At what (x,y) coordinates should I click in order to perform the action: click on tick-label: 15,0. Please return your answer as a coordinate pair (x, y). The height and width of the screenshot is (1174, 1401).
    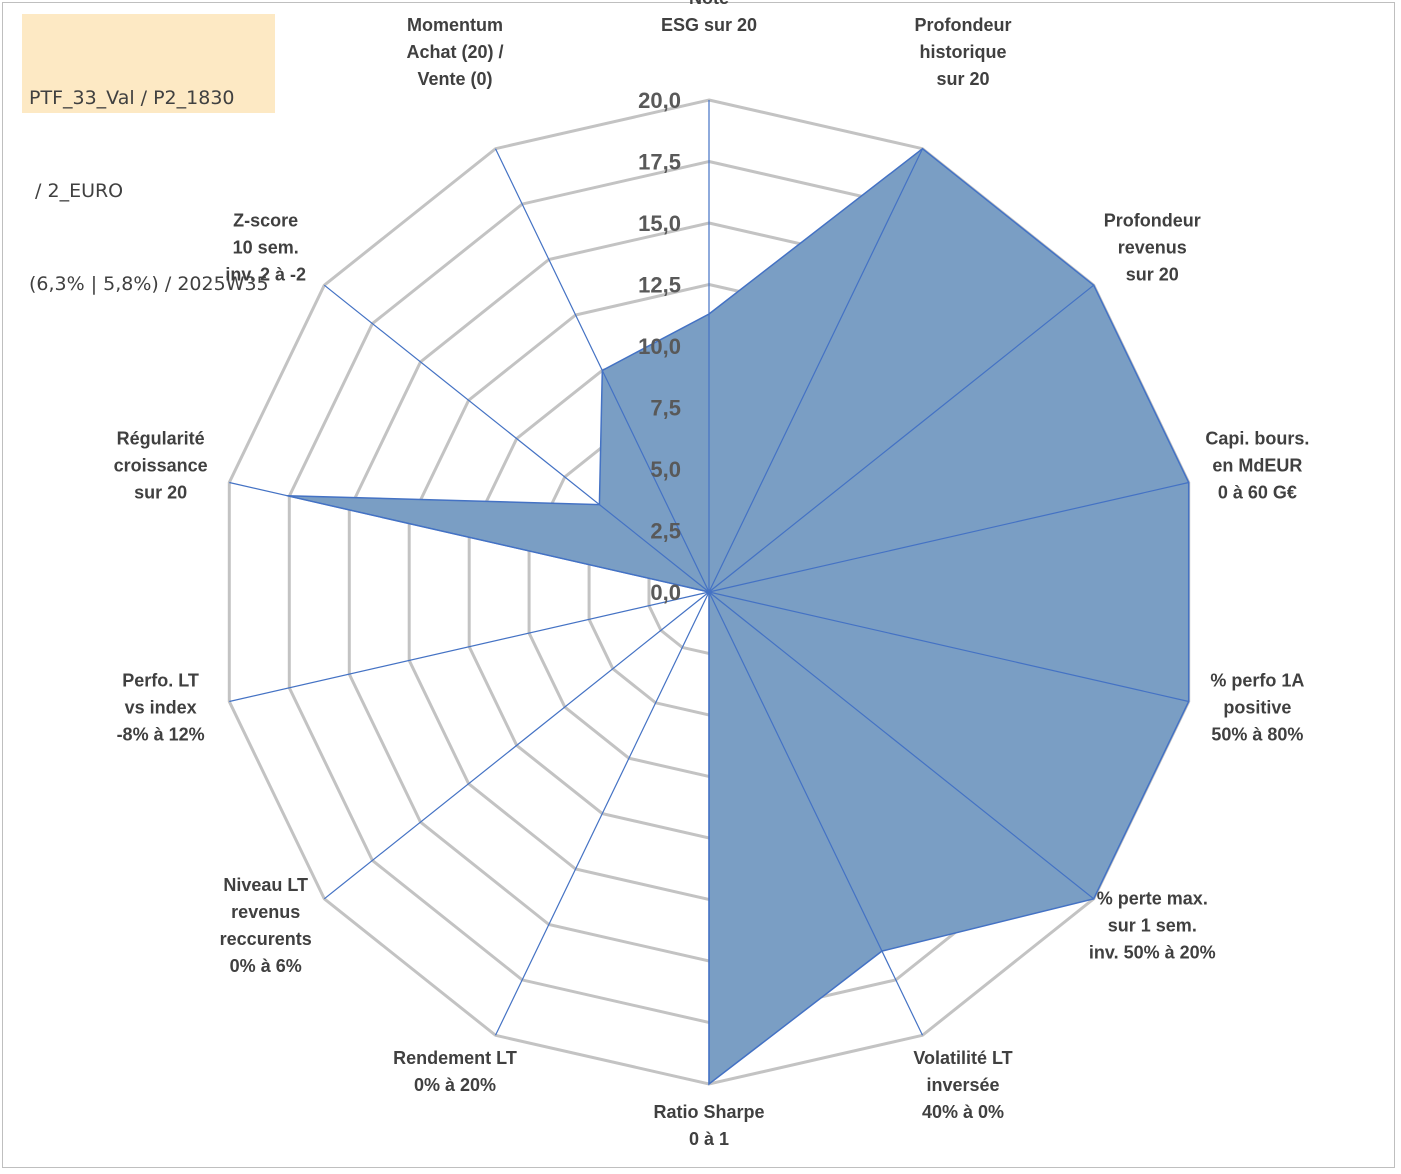
    Looking at the image, I should click on (659, 223).